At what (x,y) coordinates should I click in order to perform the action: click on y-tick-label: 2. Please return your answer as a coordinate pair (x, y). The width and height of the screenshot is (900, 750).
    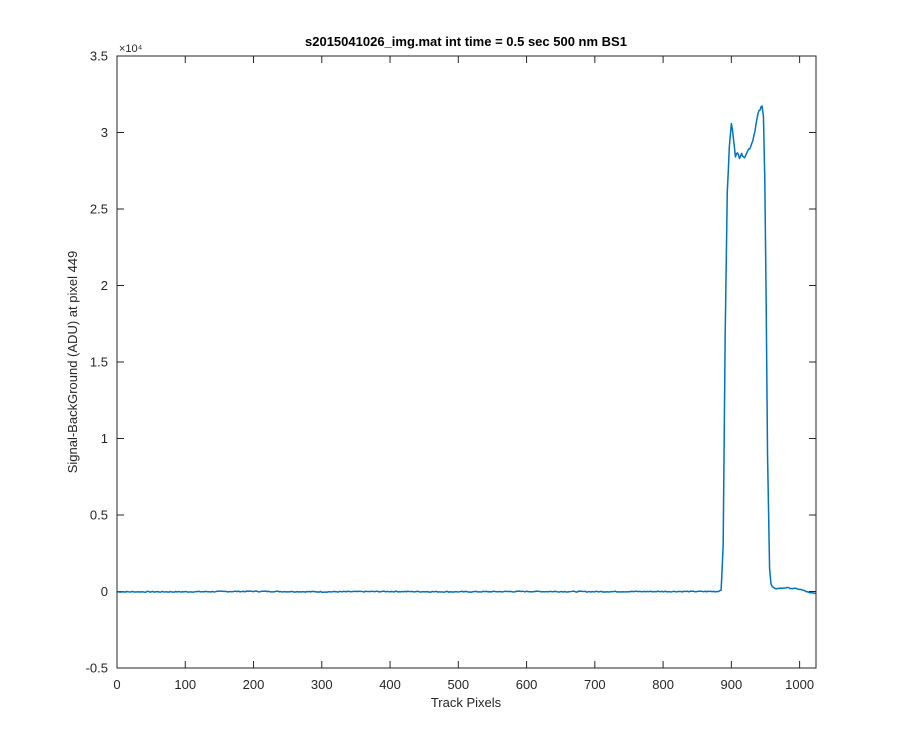
    Looking at the image, I should click on (104, 285).